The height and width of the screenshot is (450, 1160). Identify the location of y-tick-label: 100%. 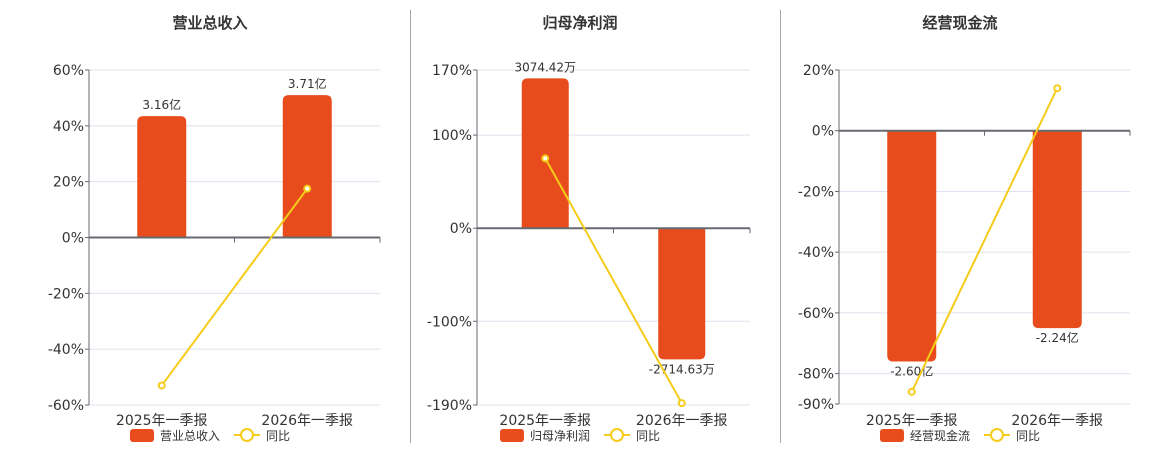
(452, 136).